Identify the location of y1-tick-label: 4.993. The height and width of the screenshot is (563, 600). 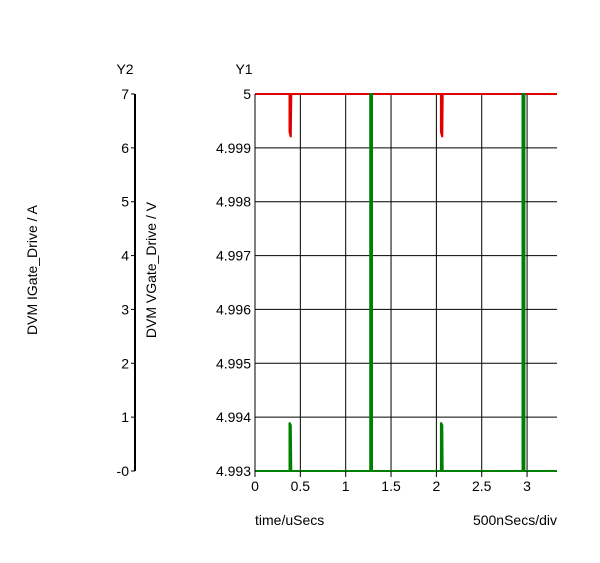
(233, 471).